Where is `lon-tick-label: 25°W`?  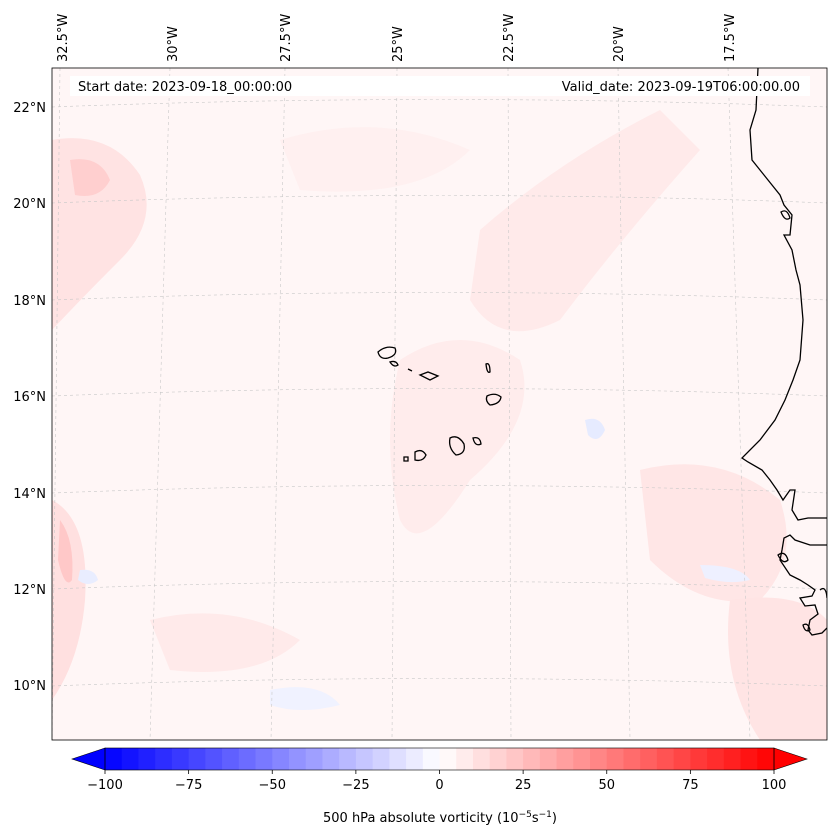
lon-tick-label: 25°W is located at coordinates (398, 44).